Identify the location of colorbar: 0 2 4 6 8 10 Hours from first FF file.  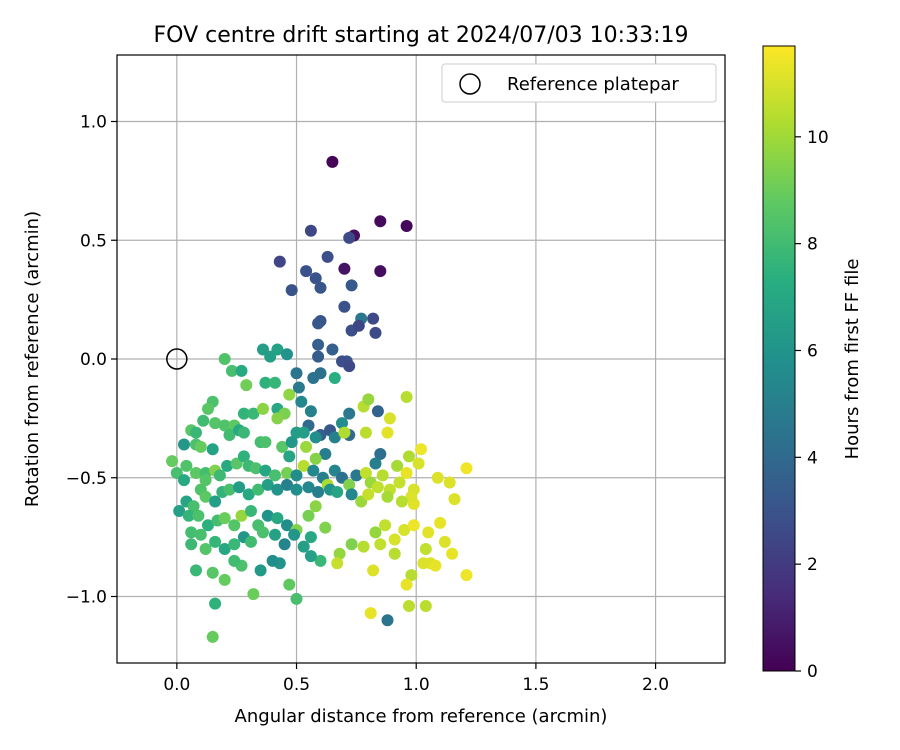
(812, 363).